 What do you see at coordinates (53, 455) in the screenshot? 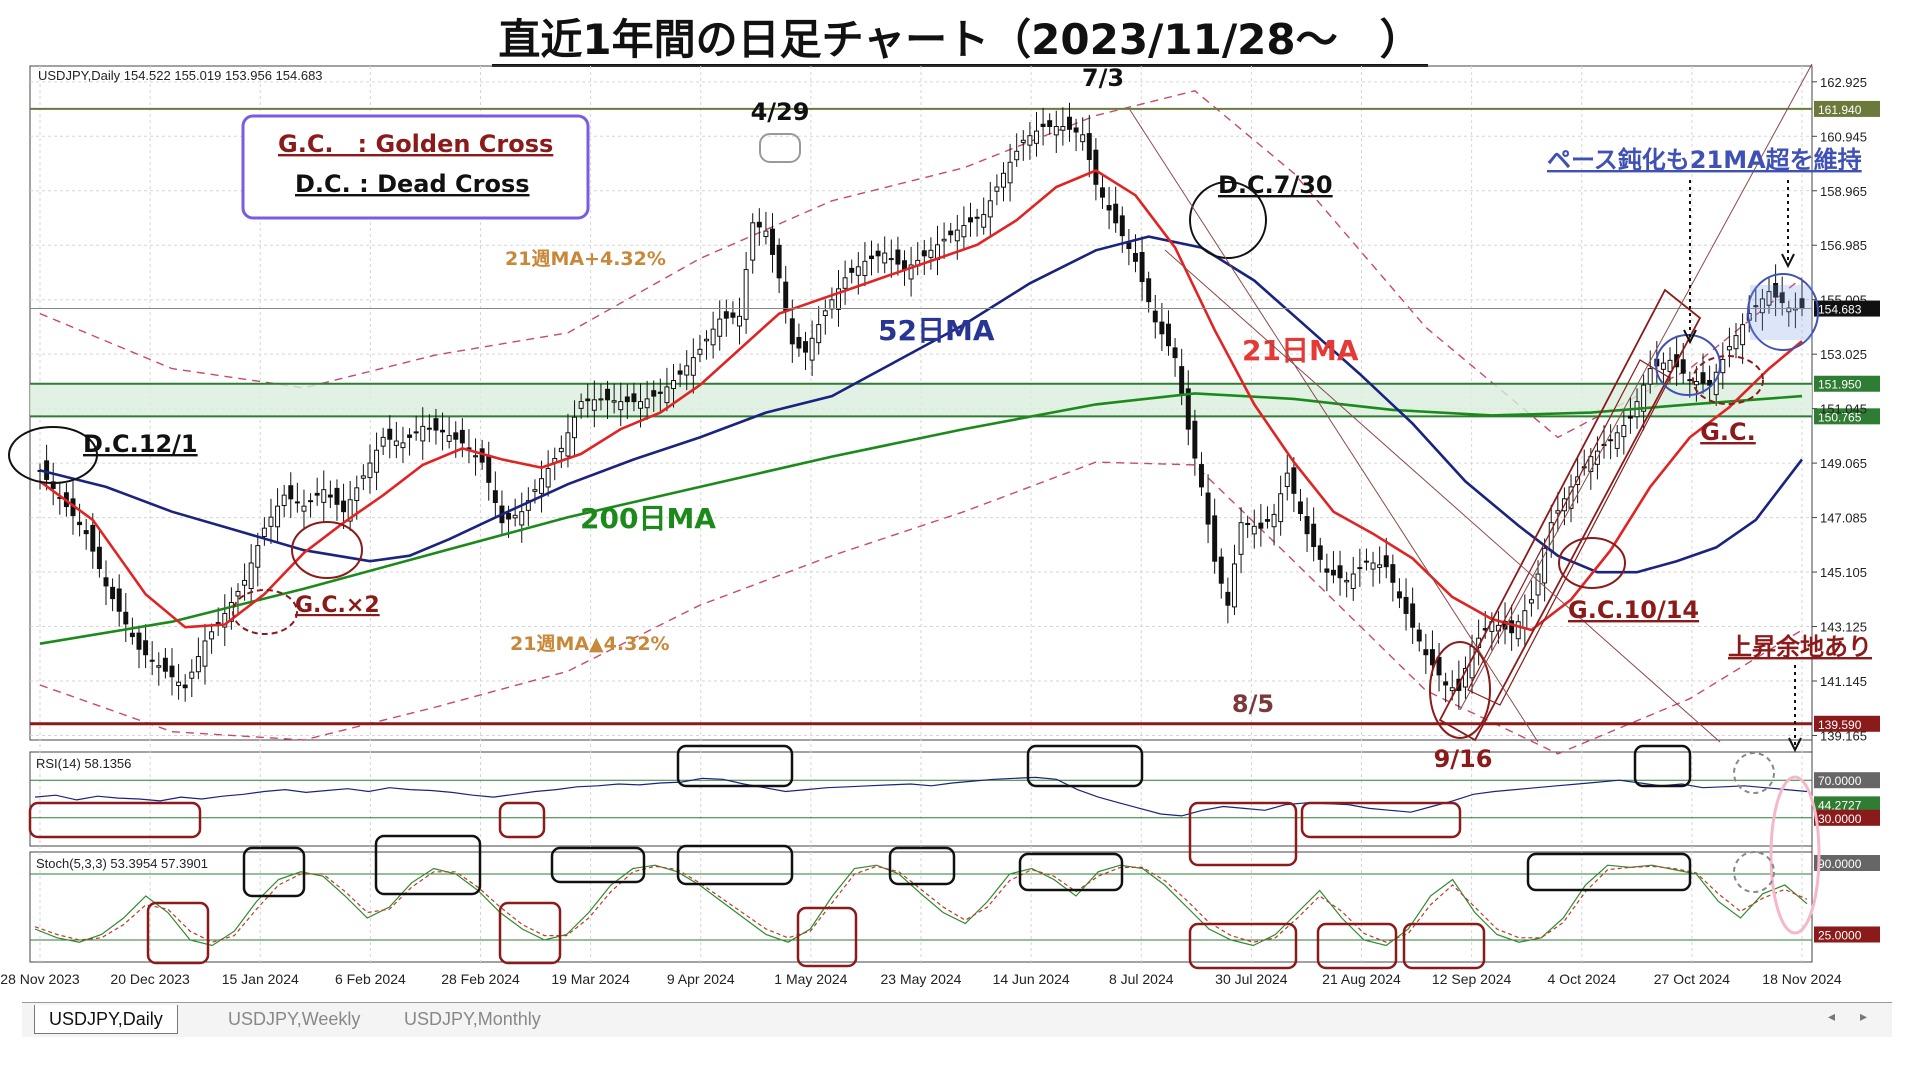
I see `dc-12-1-circle` at bounding box center [53, 455].